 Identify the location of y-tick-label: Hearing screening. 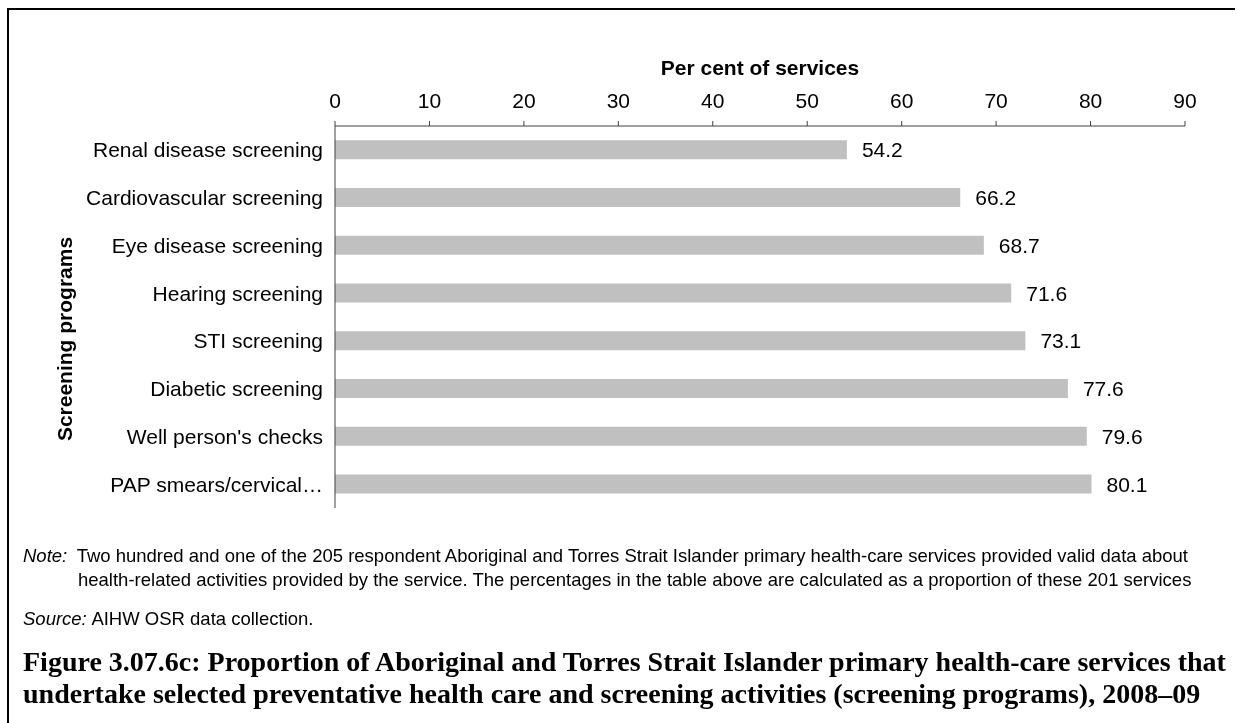
(237, 293).